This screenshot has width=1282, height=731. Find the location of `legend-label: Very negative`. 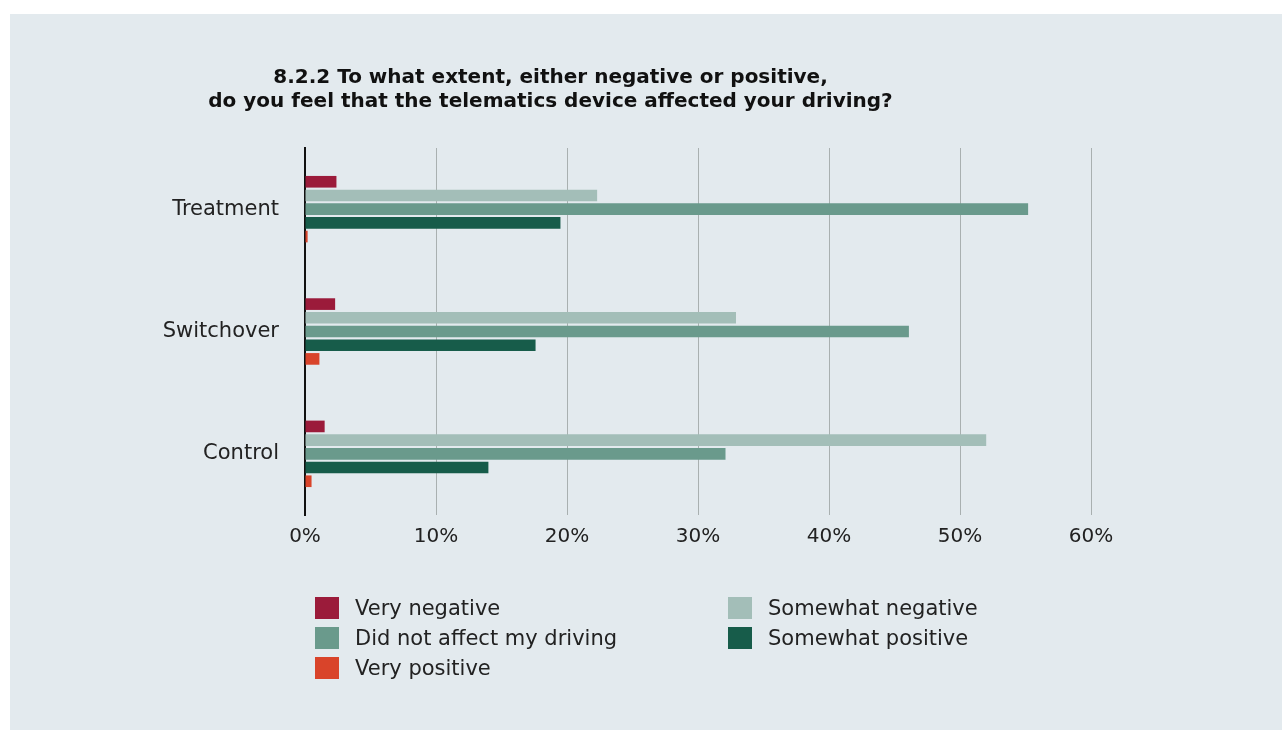

legend-label: Very negative is located at coordinates (428, 608).